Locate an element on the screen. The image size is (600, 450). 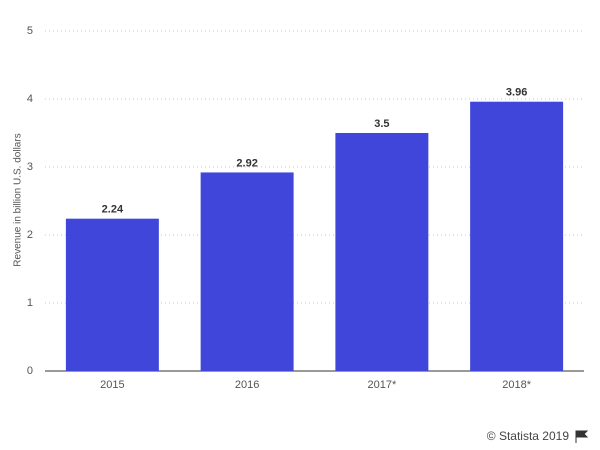
y-tick-label: 1 is located at coordinates (30, 303).